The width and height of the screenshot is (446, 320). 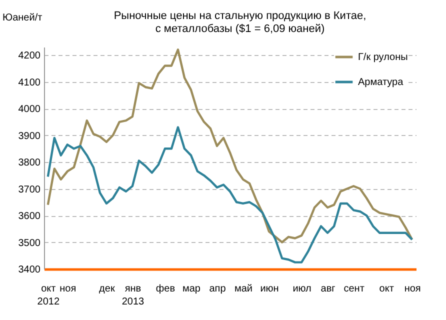 I want to click on x-tick-label: мар, so click(x=191, y=289).